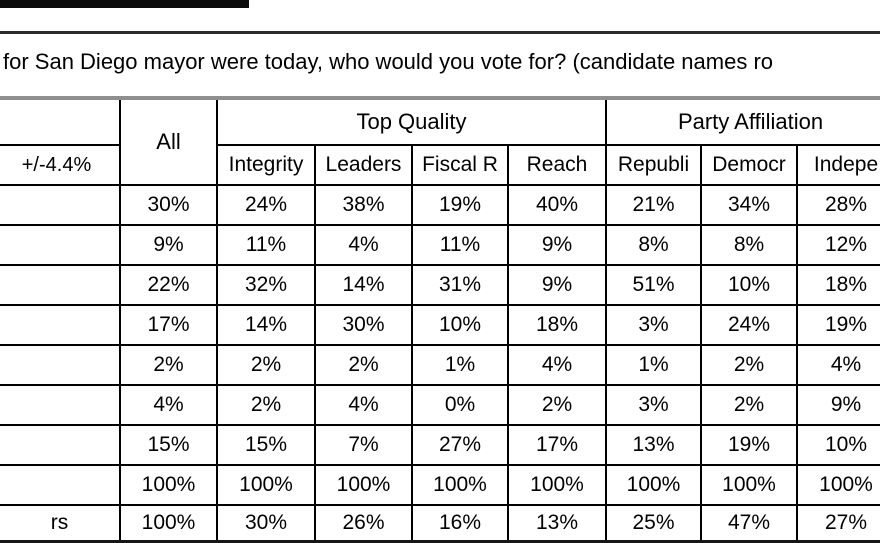 This screenshot has height=543, width=880. Describe the element at coordinates (363, 165) in the screenshot. I see `col-header-leaders: Leaders` at that location.